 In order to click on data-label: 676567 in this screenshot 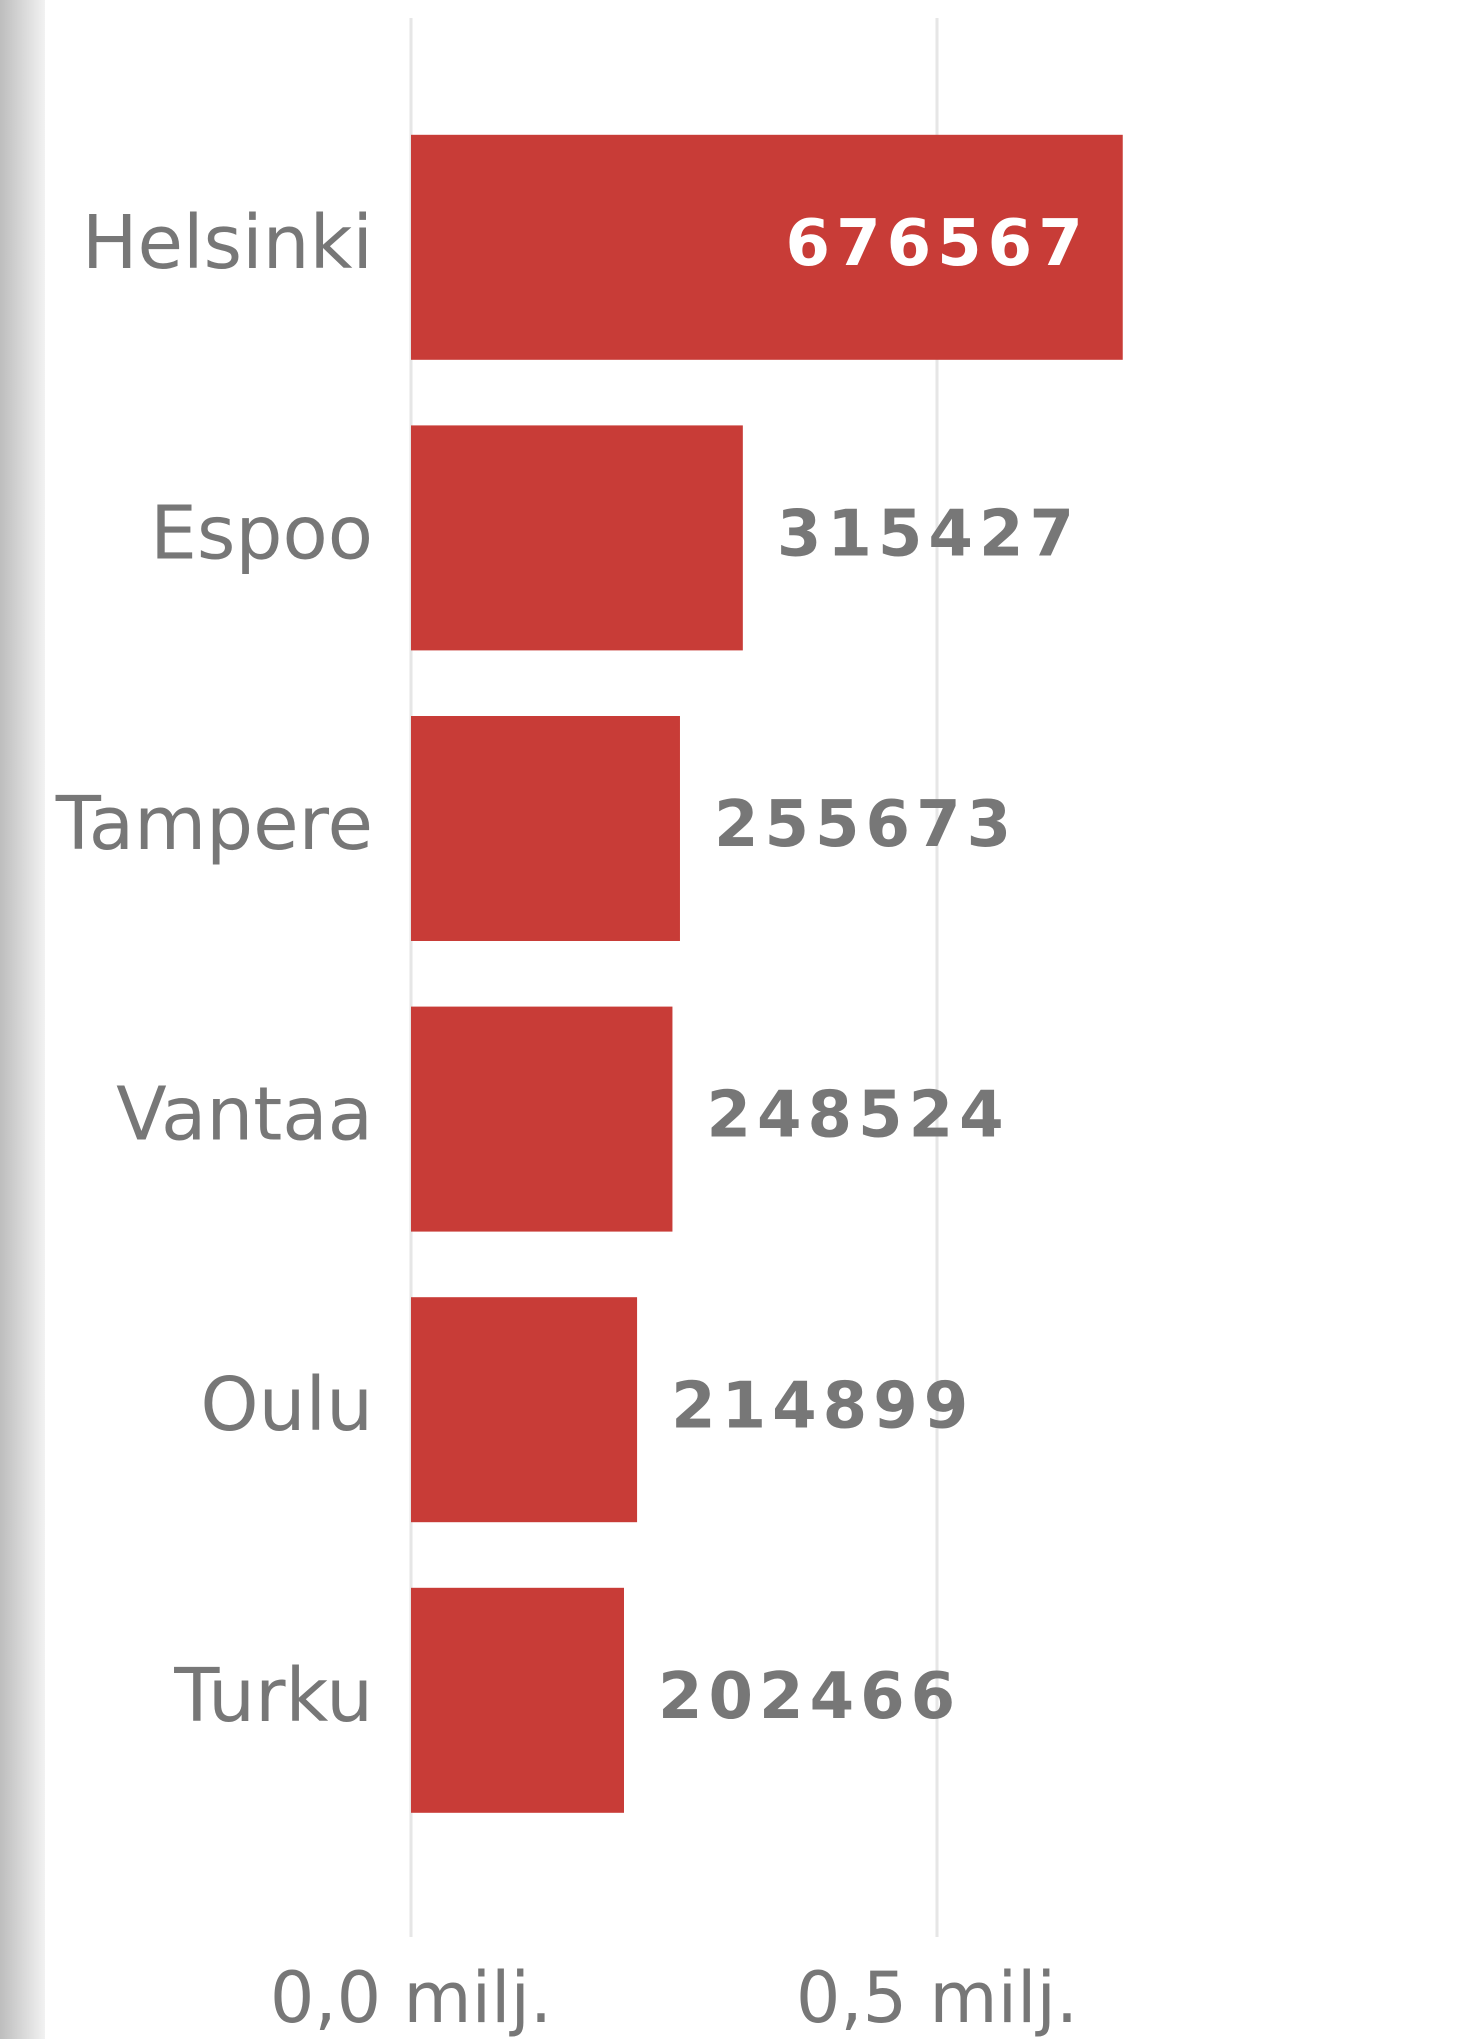, I will do `click(937, 244)`.